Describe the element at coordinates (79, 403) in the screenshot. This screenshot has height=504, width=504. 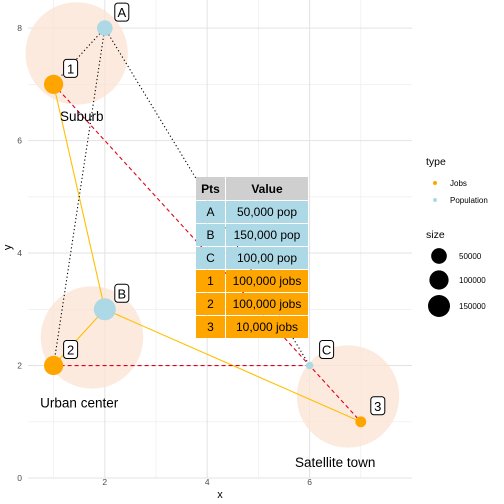
I see `area-label: Urban center` at that location.